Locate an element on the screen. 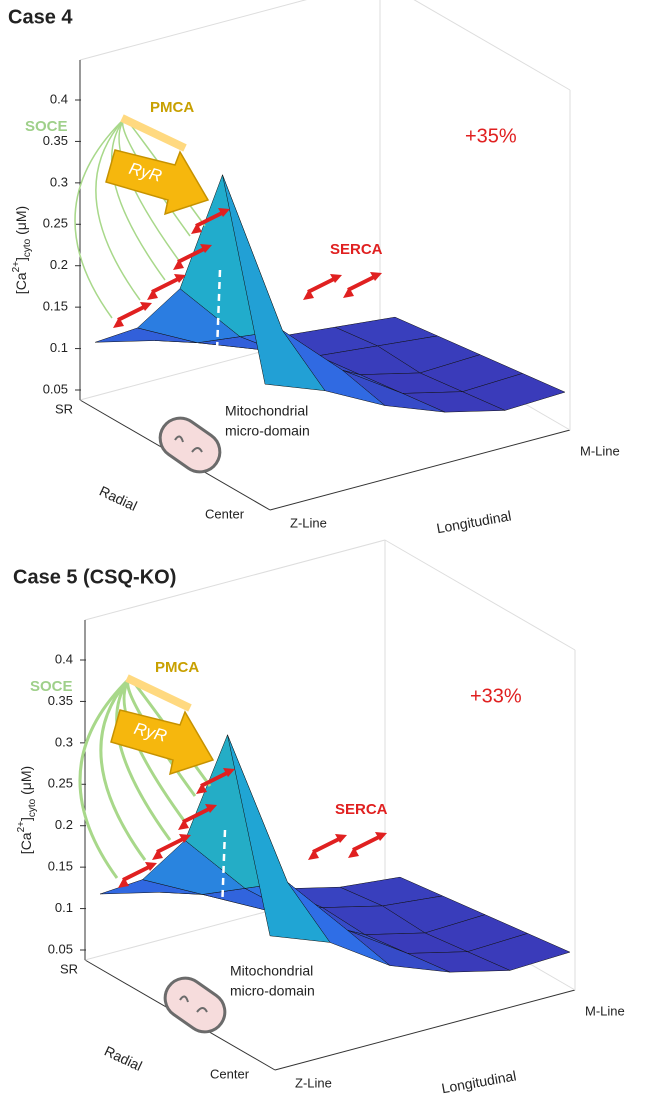 The image size is (647, 1095). surface-cell is located at coordinates (274, 283).